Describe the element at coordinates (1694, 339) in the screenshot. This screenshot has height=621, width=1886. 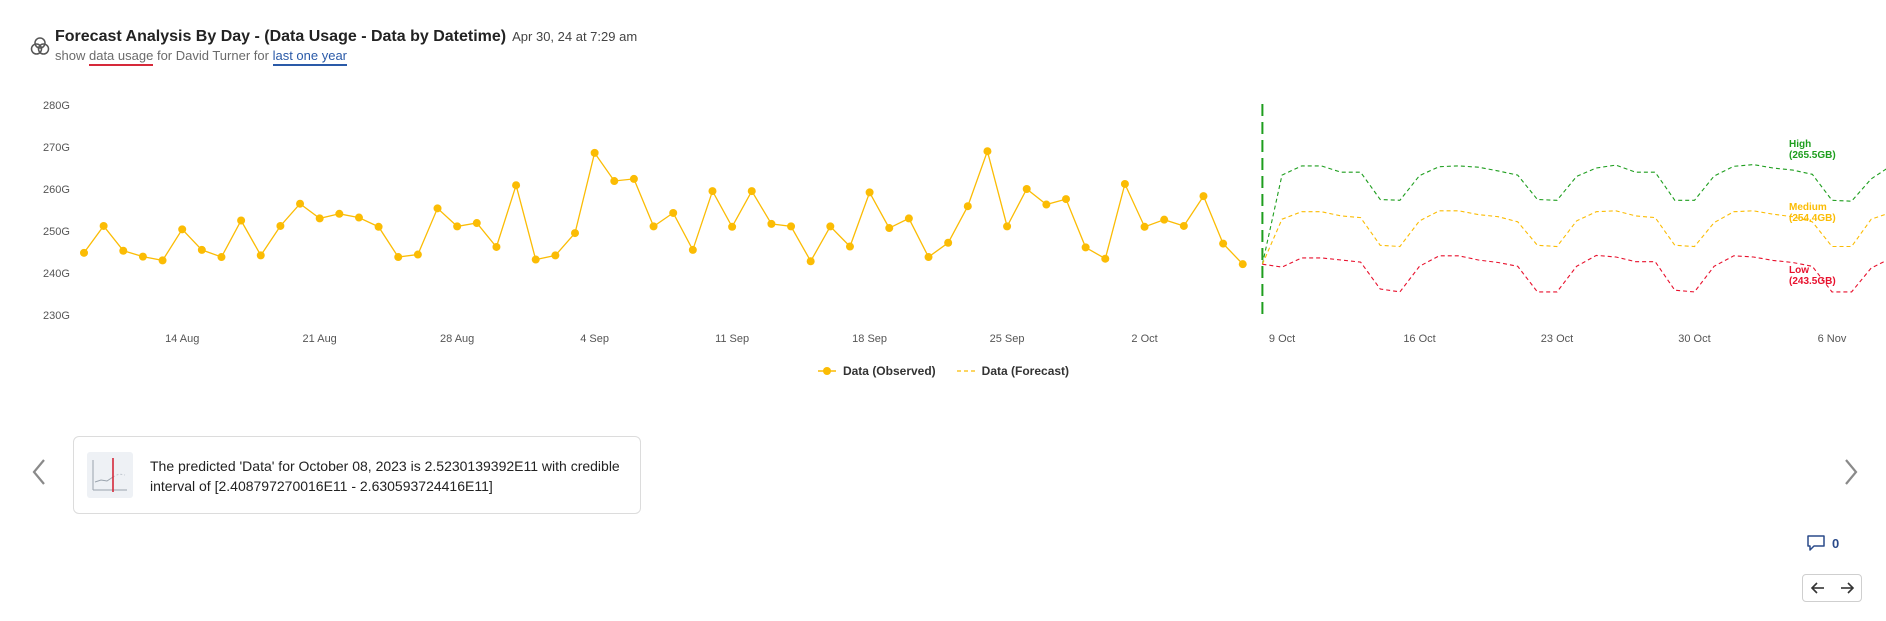
I see `x-tick-label: 30 Oct` at that location.